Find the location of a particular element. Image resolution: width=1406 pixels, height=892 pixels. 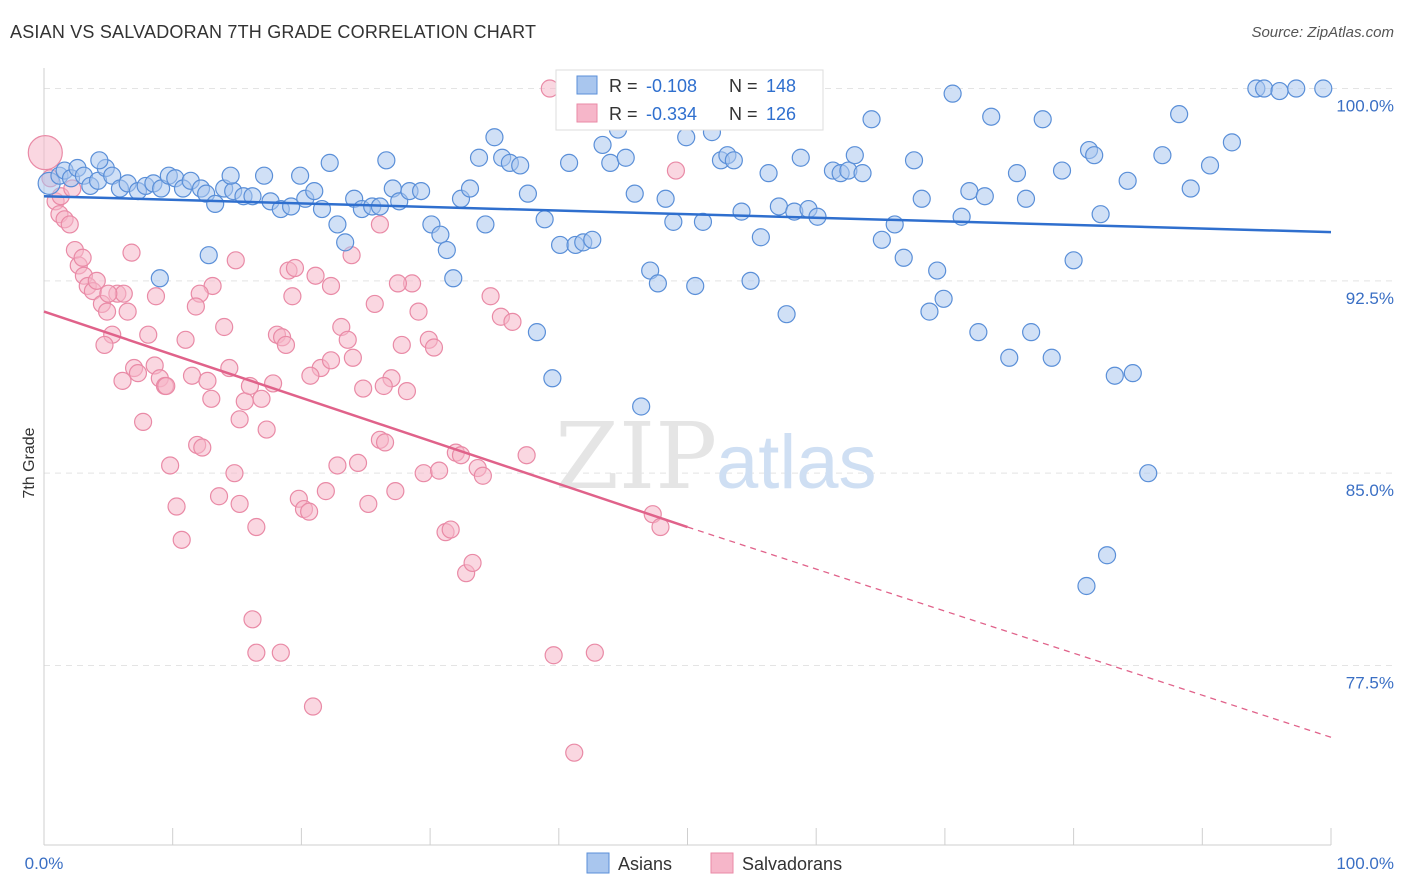

y-tick-label-2: 85.0% is located at coordinates (1370, 490).